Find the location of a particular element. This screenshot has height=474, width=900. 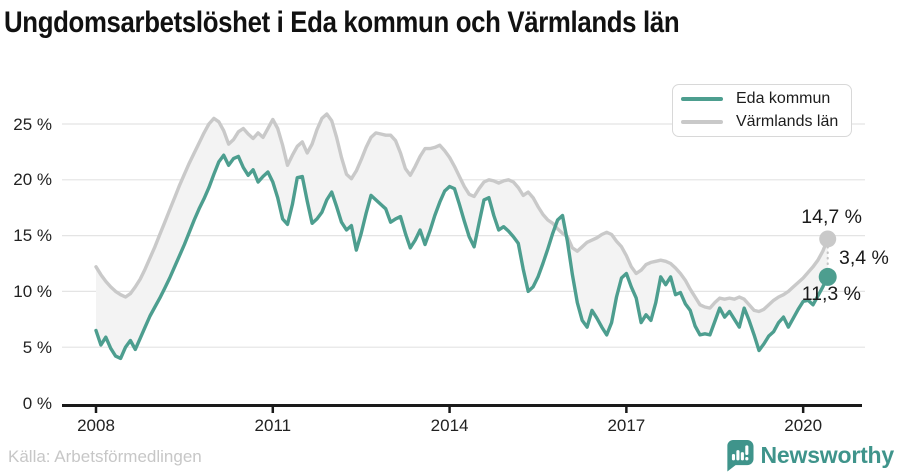

y-tick-label: 0 % is located at coordinates (37, 403).